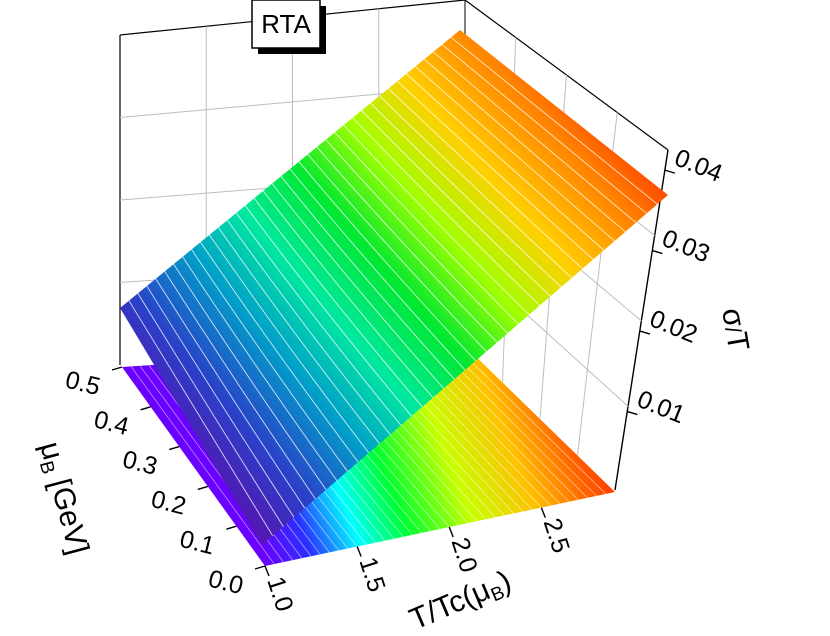 The height and width of the screenshot is (636, 830). I want to click on y-axis-label: μB [GeV], so click(62, 498).